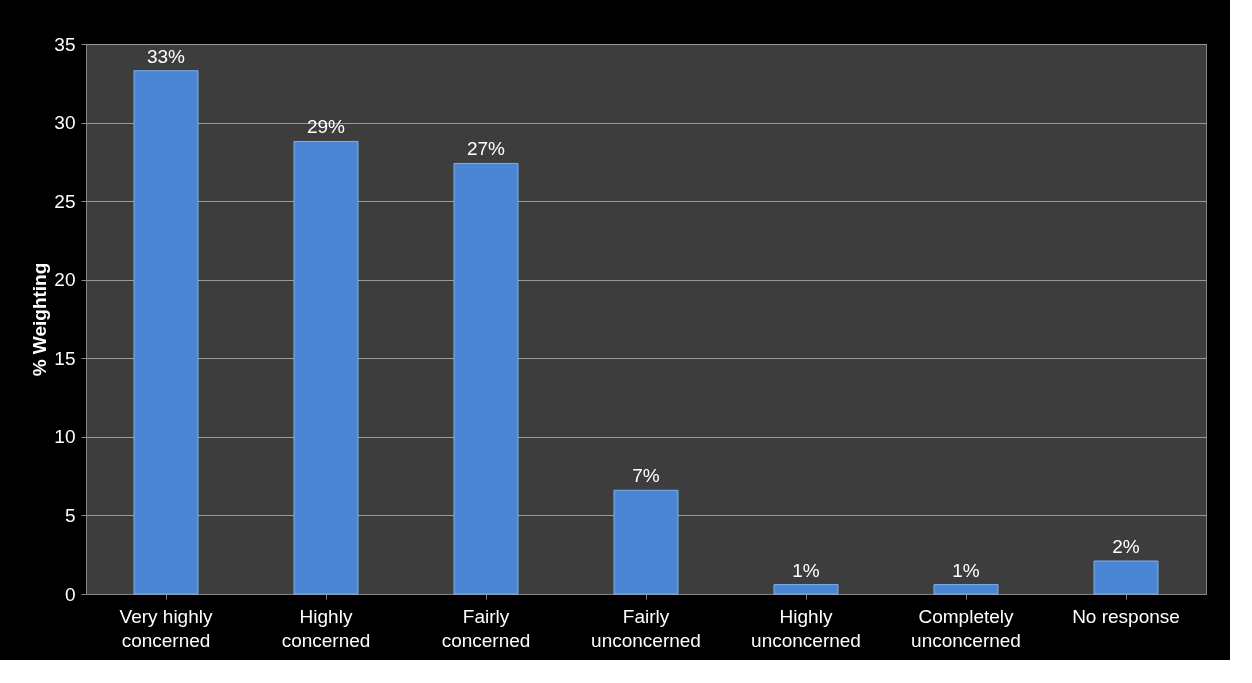 The image size is (1252, 683). Describe the element at coordinates (646, 476) in the screenshot. I see `data-label: 7%` at that location.